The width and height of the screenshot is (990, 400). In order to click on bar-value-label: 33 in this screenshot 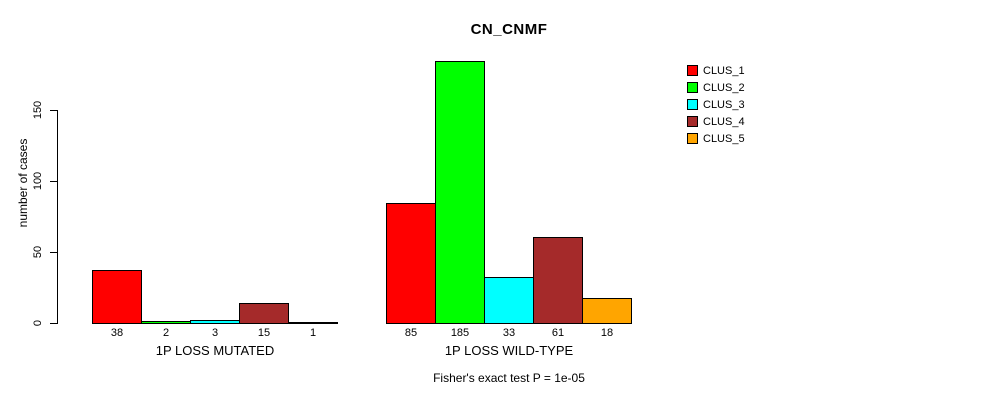, I will do `click(509, 333)`.